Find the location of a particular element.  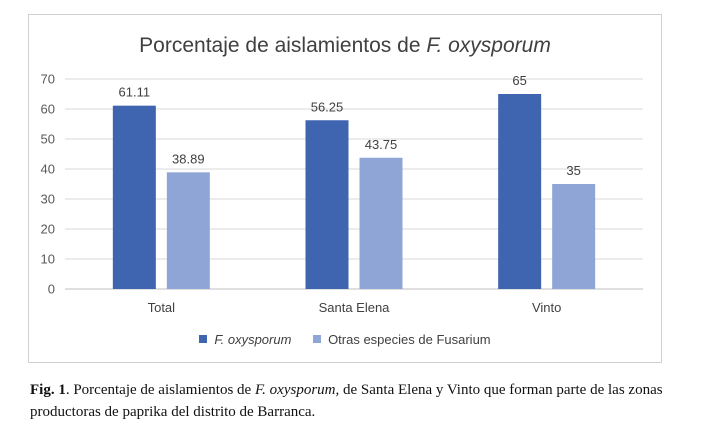

data-label-santa-elena-series-1: 56.25 is located at coordinates (327, 106).